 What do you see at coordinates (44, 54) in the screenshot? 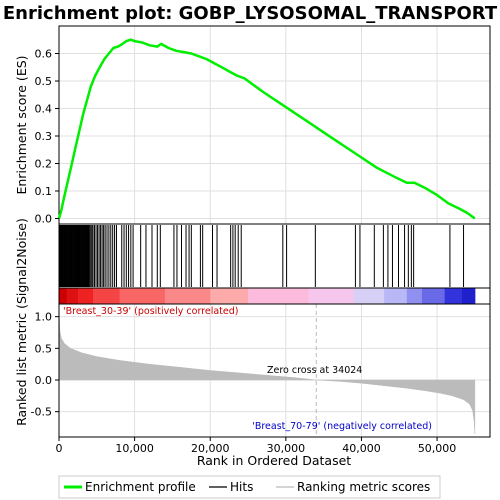
I see `es-tick-label: 0.6` at bounding box center [44, 54].